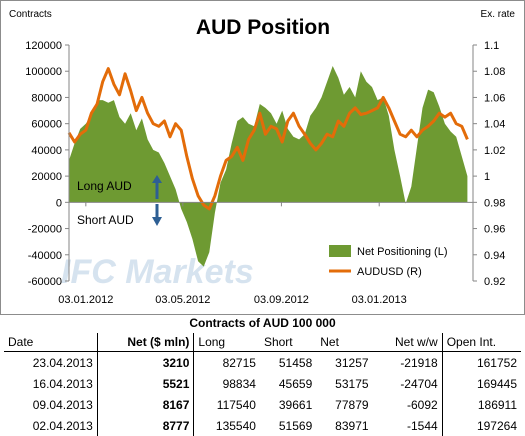 The image size is (525, 436). I want to click on chart-title: AUD Position, so click(263, 27).